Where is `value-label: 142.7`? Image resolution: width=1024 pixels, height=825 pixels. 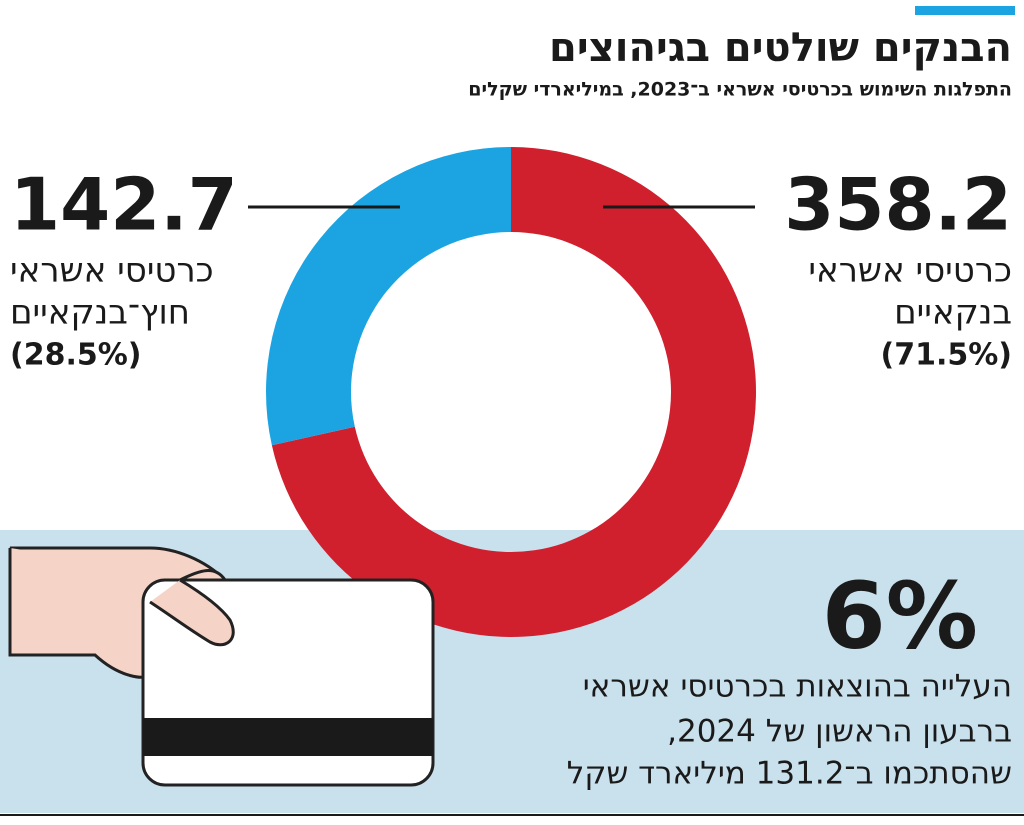
value-label: 142.7 is located at coordinates (124, 205).